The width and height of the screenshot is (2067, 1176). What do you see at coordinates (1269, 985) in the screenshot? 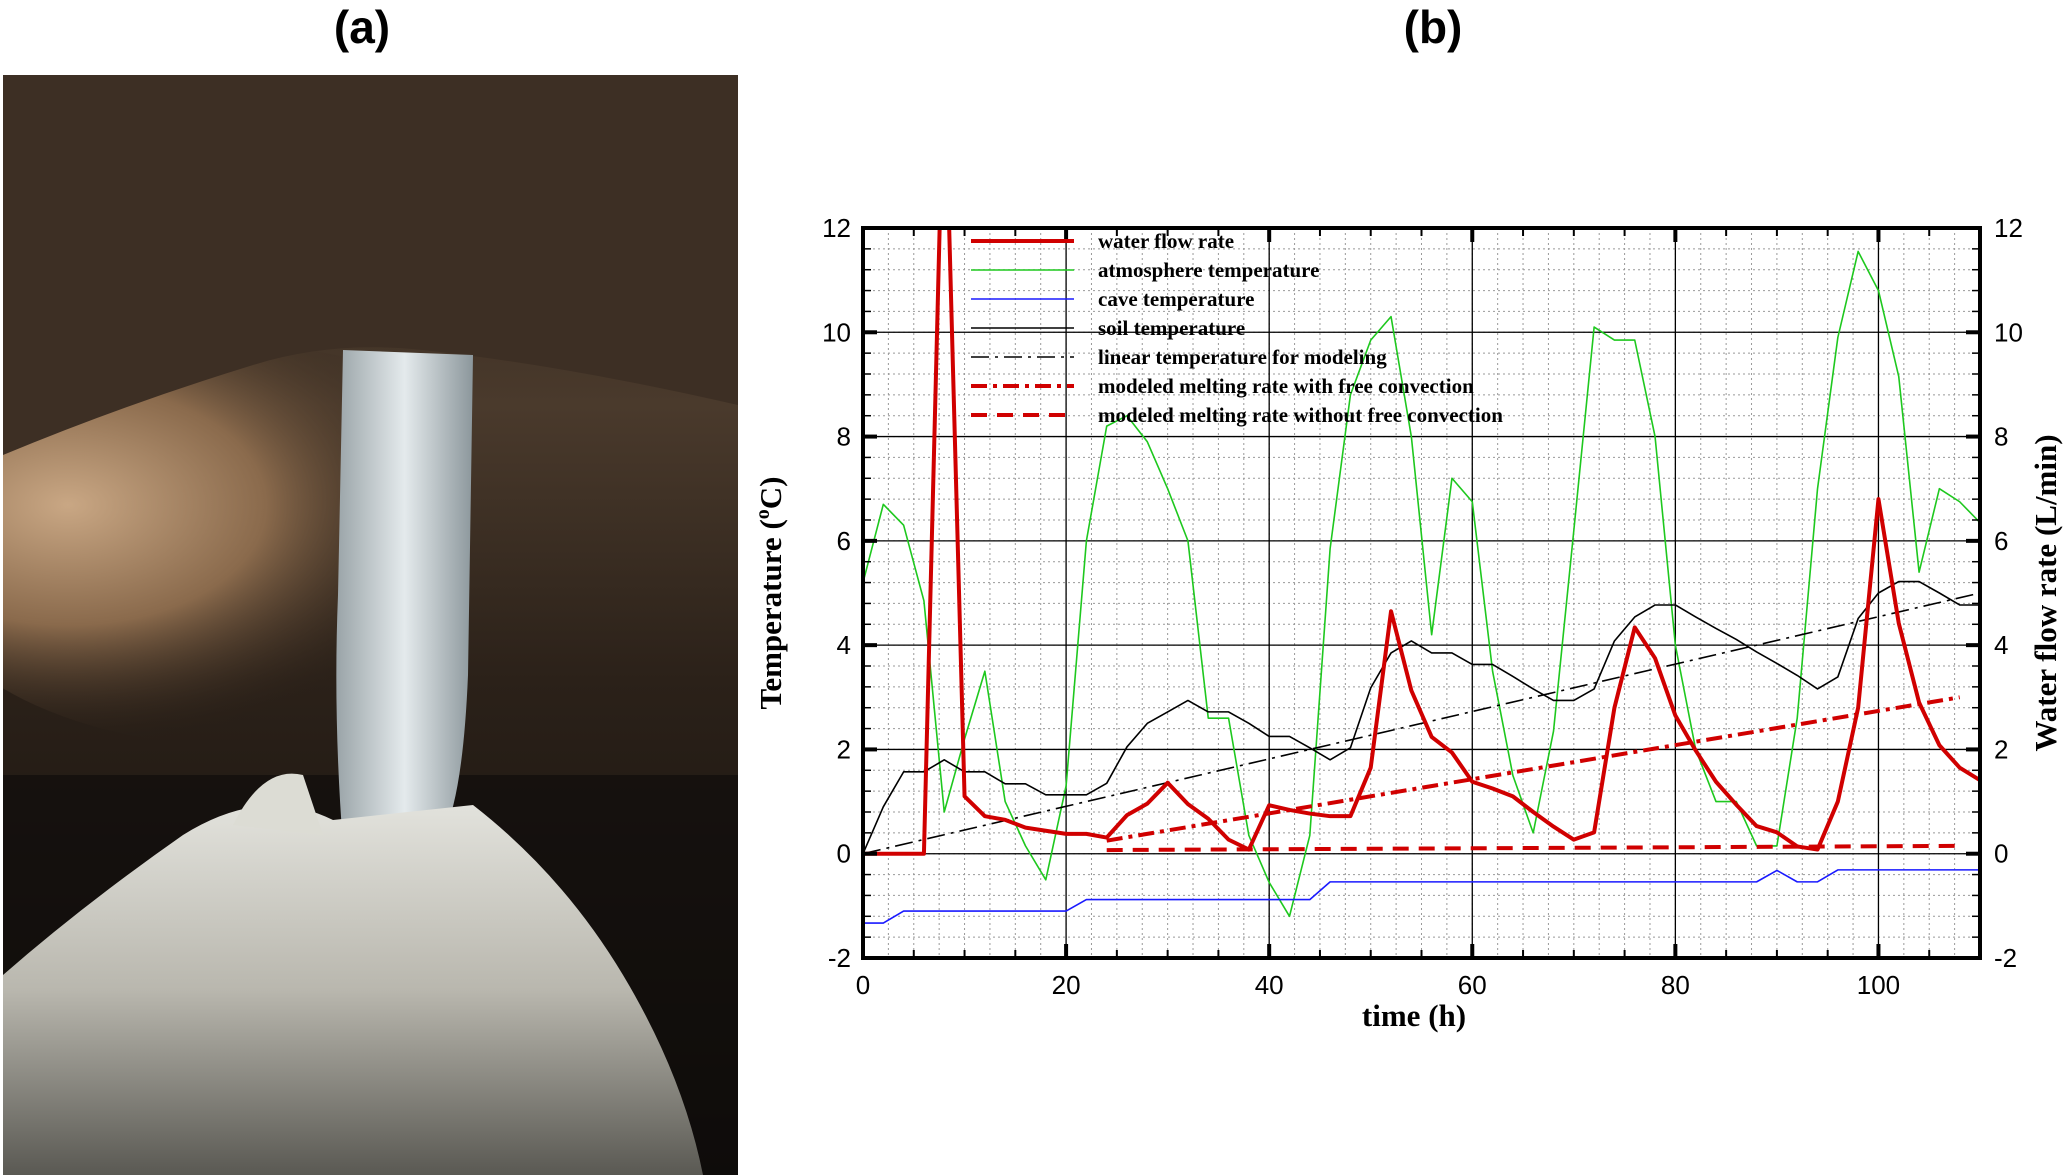
I see `x-tick-label: 40` at bounding box center [1269, 985].